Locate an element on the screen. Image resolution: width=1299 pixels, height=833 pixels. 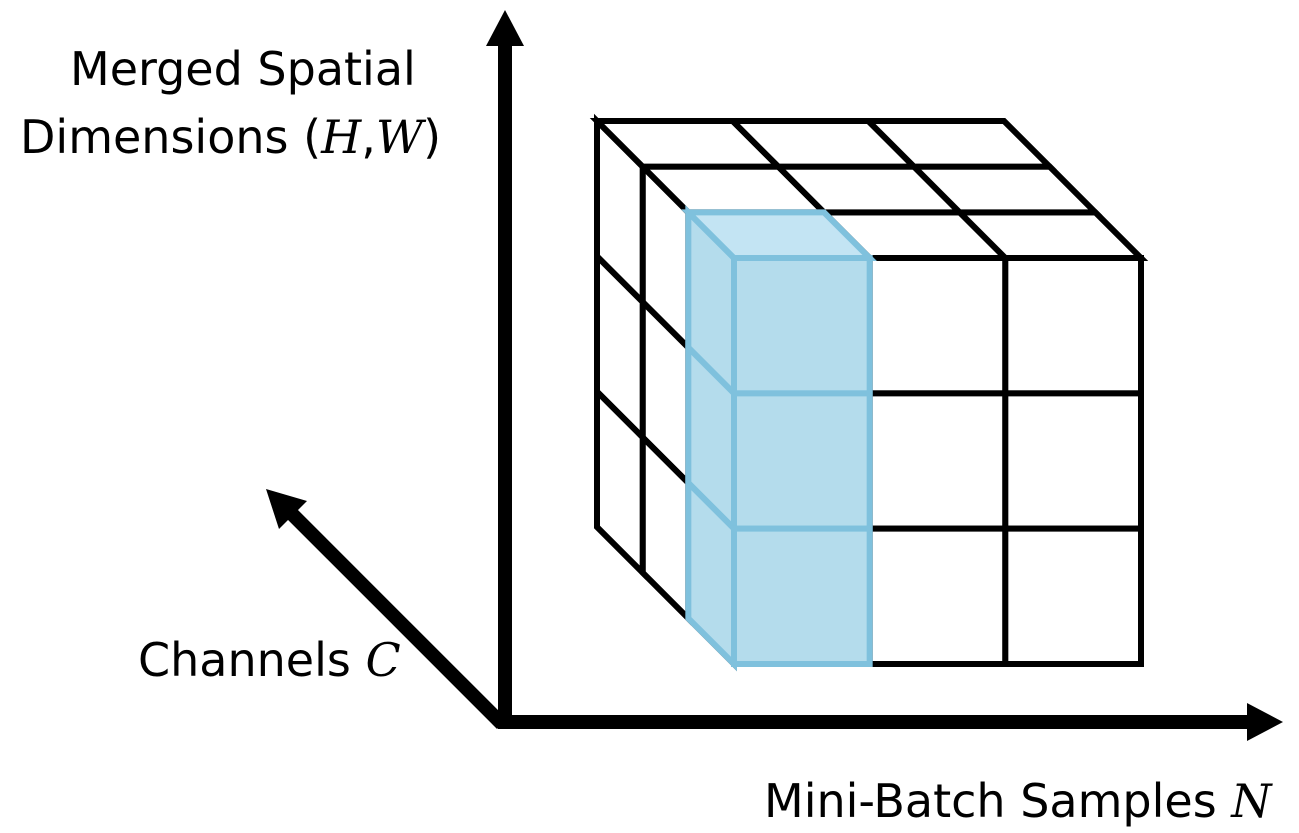
y-axis-open-paren: ( is located at coordinates (312, 137).